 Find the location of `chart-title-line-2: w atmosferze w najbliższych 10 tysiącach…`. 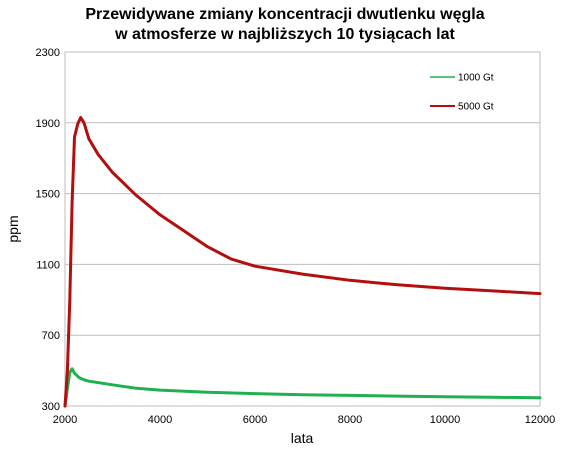

chart-title-line-2: w atmosferze w najbliższych 10 tysiącach… is located at coordinates (285, 34).